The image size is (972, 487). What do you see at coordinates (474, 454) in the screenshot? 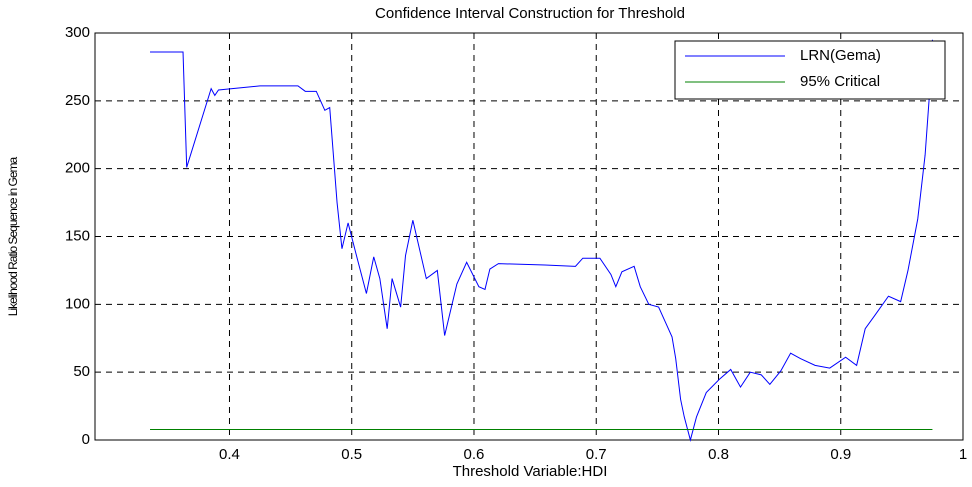
I see `x-tick-label: 0.6` at bounding box center [474, 454].